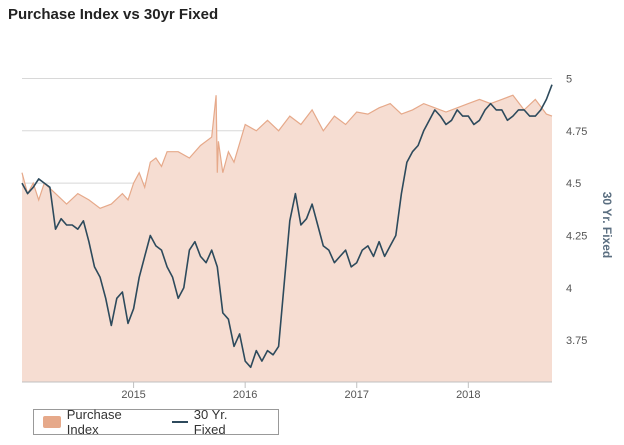 Image resolution: width=624 pixels, height=445 pixels. Describe the element at coordinates (468, 395) in the screenshot. I see `x-tick-label-3: 2018` at that location.